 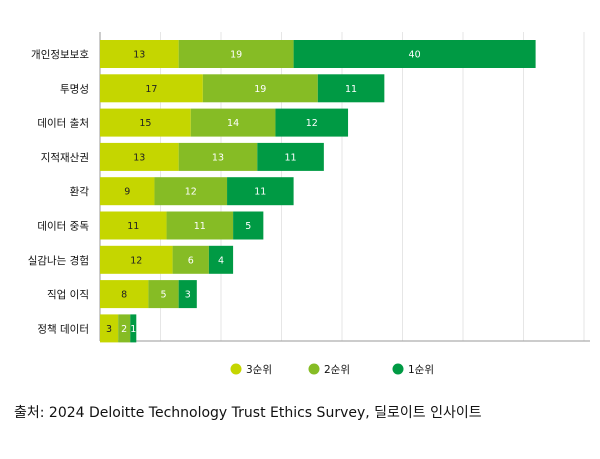 What do you see at coordinates (74, 89) in the screenshot?
I see `category-label: 투명성` at bounding box center [74, 89].